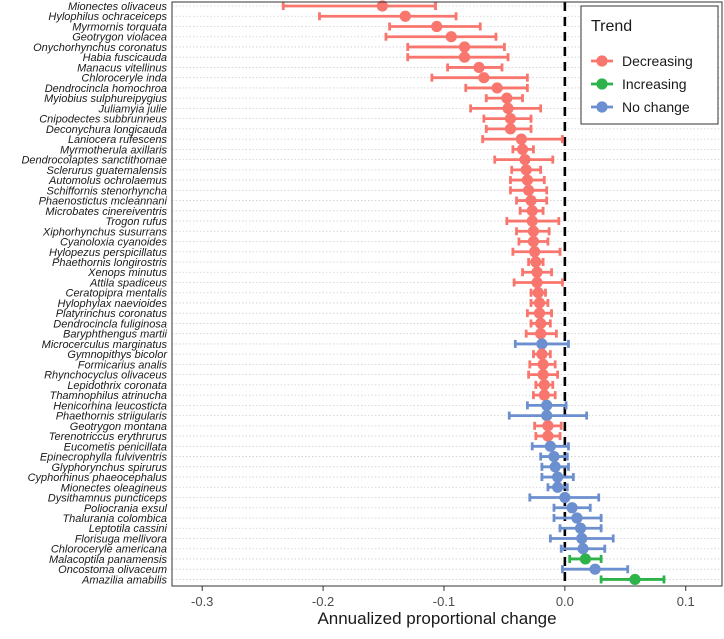 Image resolution: width=724 pixels, height=639 pixels. Describe the element at coordinates (640, 107) in the screenshot. I see `legend-entry: No change` at that location.